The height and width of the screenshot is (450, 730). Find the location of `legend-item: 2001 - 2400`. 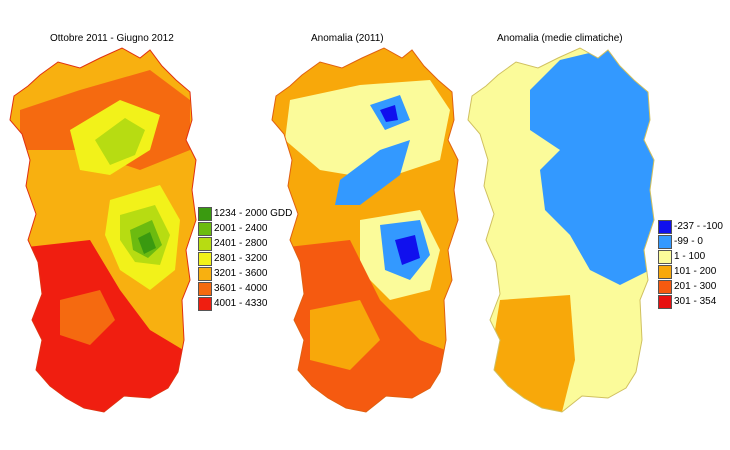

legend-item: 2001 - 2400 is located at coordinates (245, 228).